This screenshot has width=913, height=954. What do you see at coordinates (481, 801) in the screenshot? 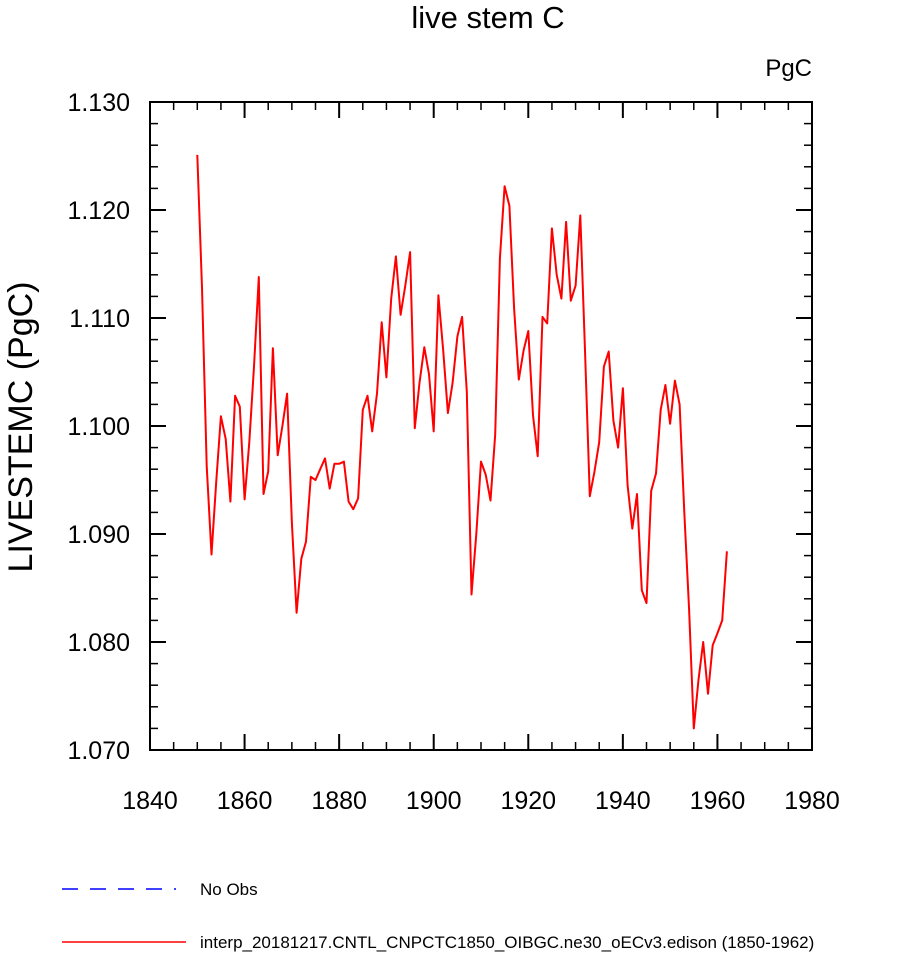
I see `x-tick-labels: 1840 1860 1880 1900 1920 1940 1960 1980` at bounding box center [481, 801].